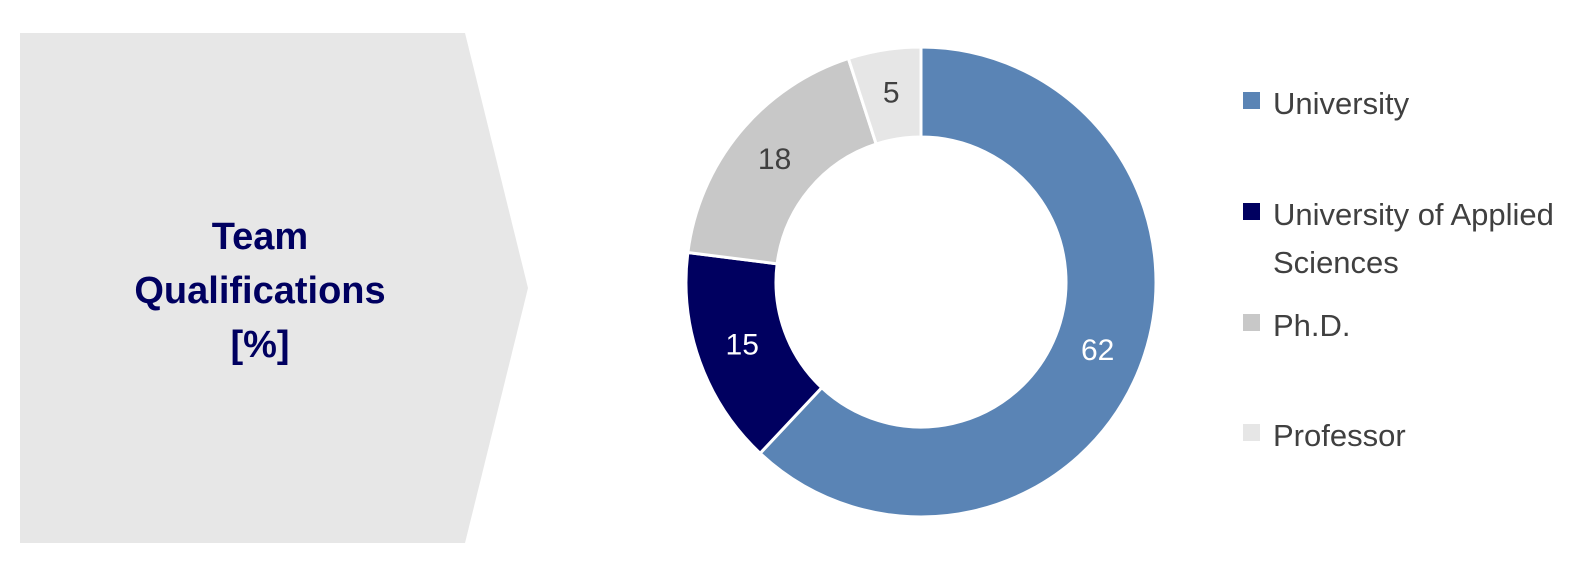 The image size is (1572, 573). Describe the element at coordinates (1413, 238) in the screenshot. I see `legend-label: University of Applied Sciences` at that location.